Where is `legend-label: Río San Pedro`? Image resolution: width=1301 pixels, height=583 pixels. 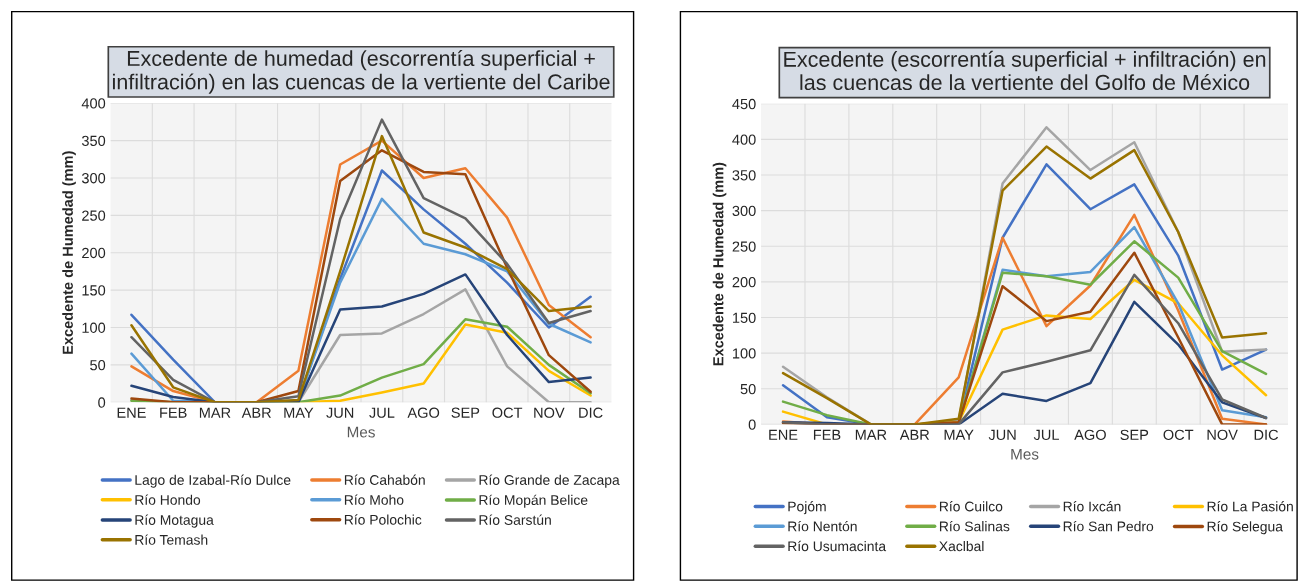
legend-label: Río San Pedro is located at coordinates (1108, 526).